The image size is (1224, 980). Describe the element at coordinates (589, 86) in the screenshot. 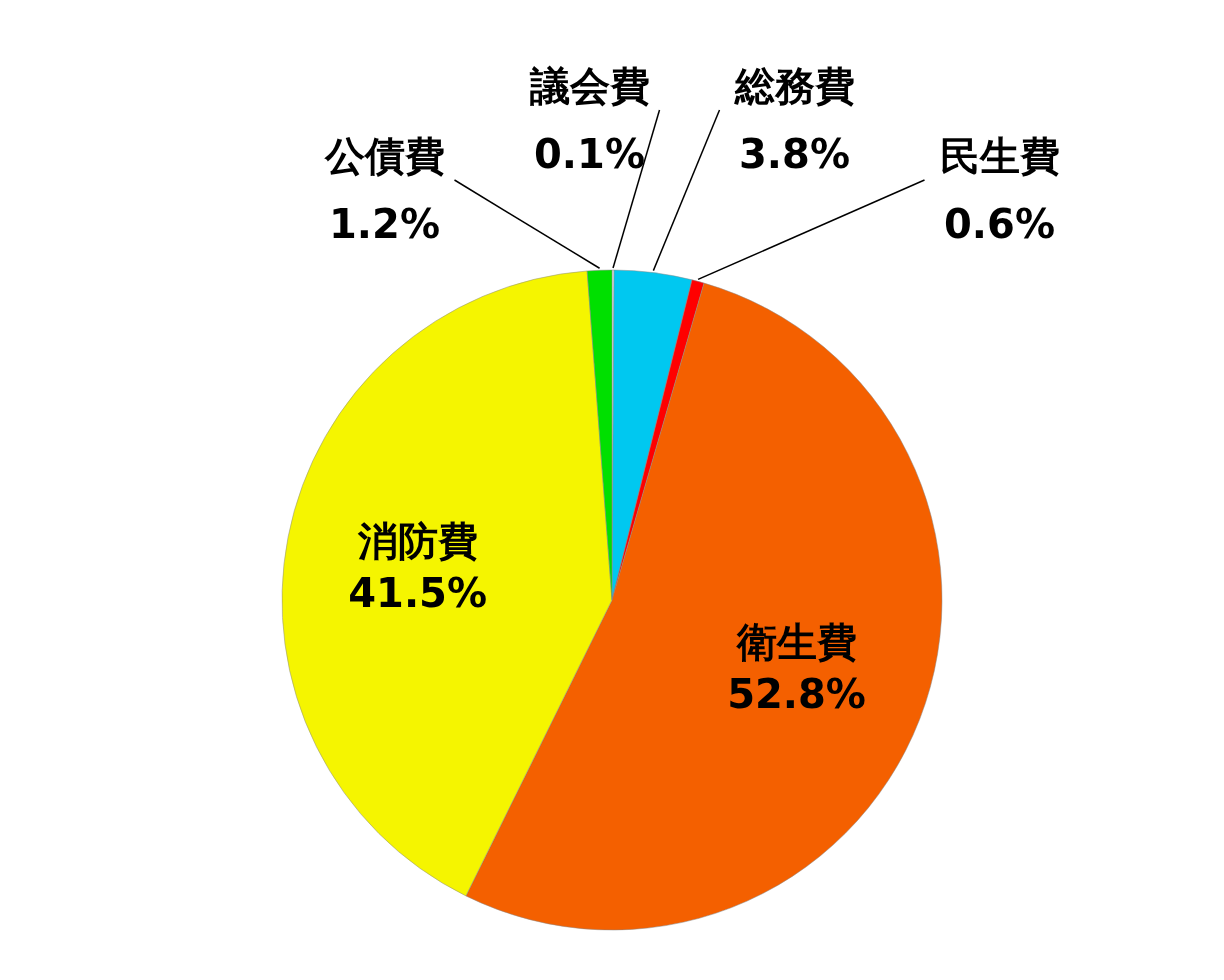

I see `slice-label: 議会費` at that location.